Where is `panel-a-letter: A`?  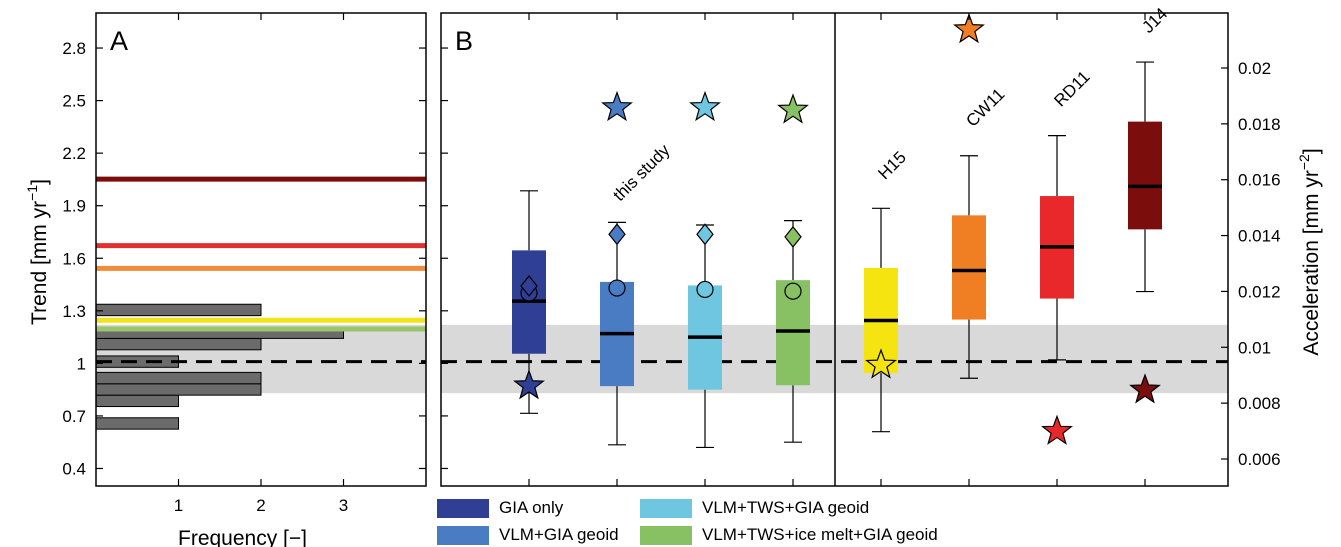 panel-a-letter: A is located at coordinates (119, 41).